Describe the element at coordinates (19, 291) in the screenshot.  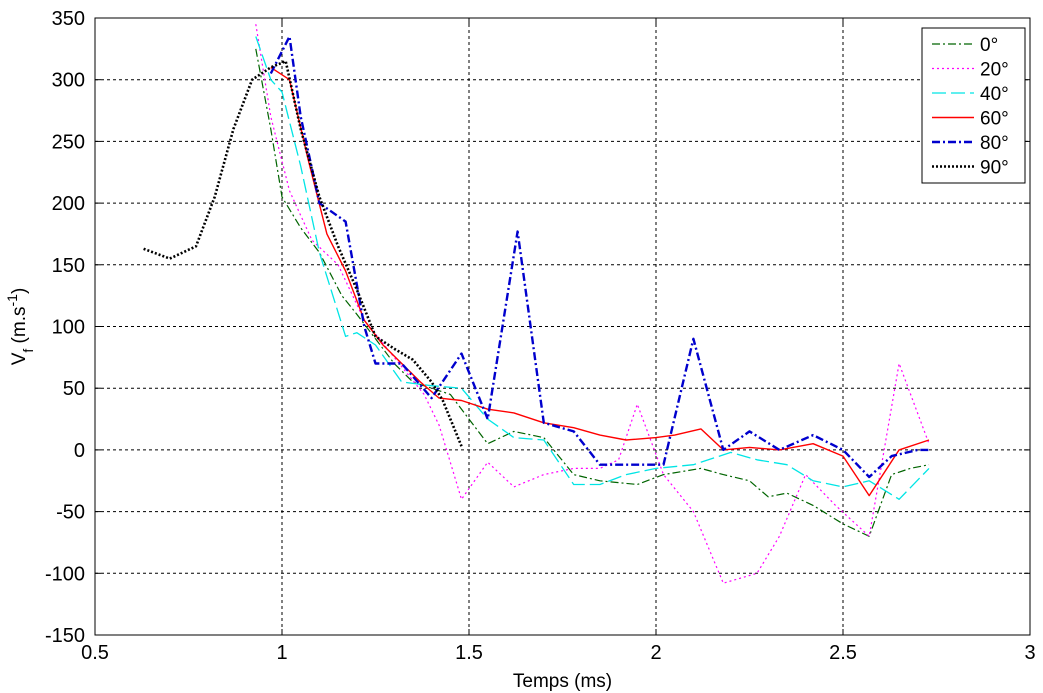
I see `y-axis-label-unit-end: )` at that location.